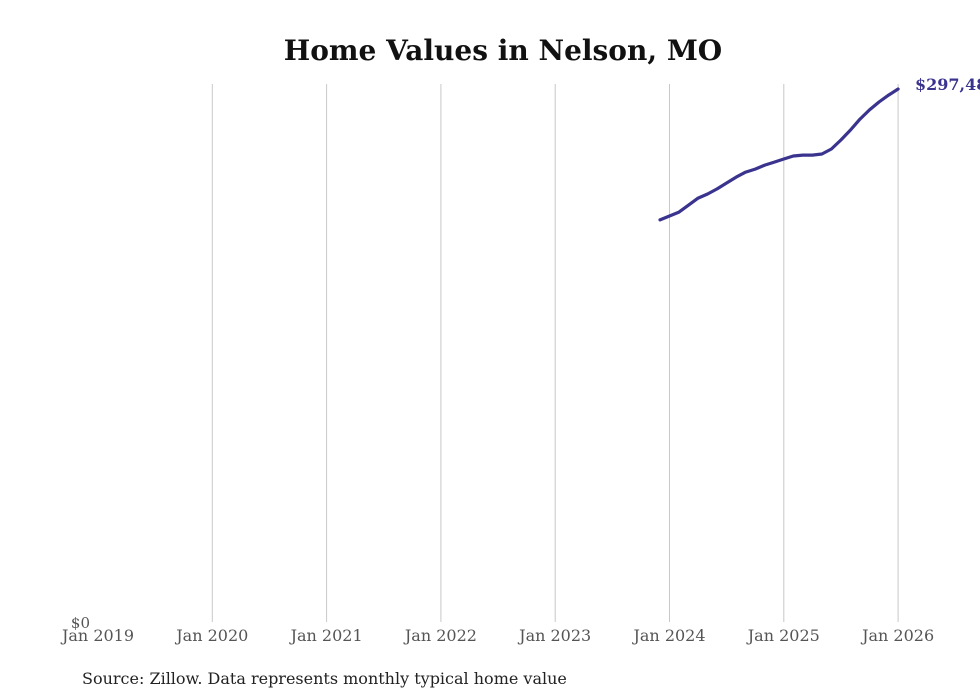 This screenshot has height=699, width=980. What do you see at coordinates (779, 154) in the screenshot?
I see `series-line` at bounding box center [779, 154].